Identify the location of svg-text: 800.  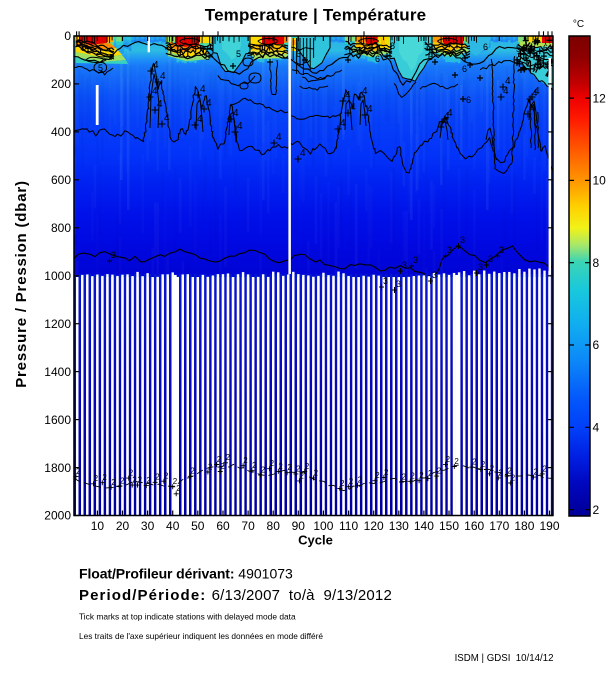
(61, 228).